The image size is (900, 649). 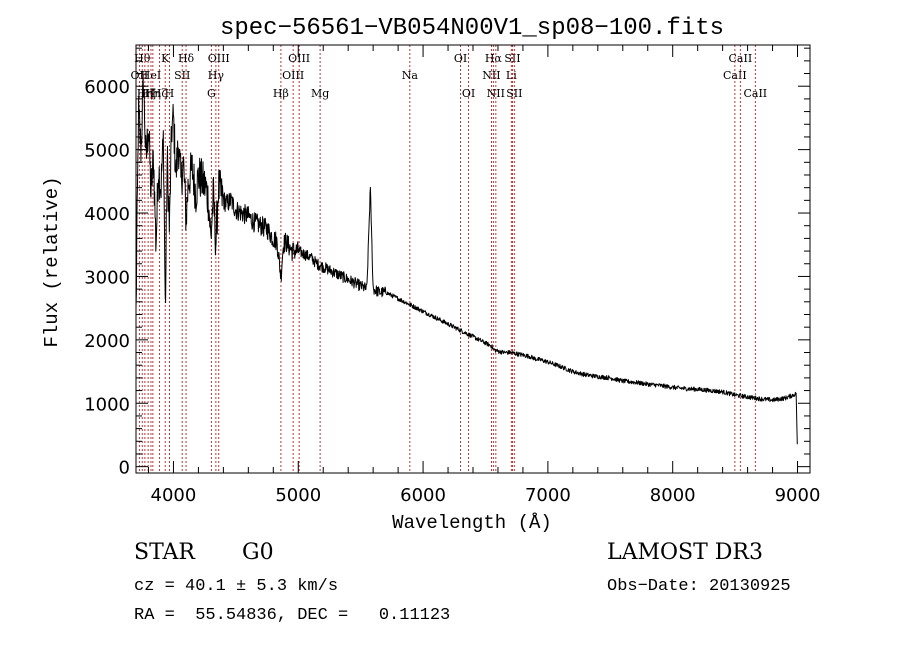 I want to click on x-axis-label: Wavelength (Å), so click(x=472, y=523).